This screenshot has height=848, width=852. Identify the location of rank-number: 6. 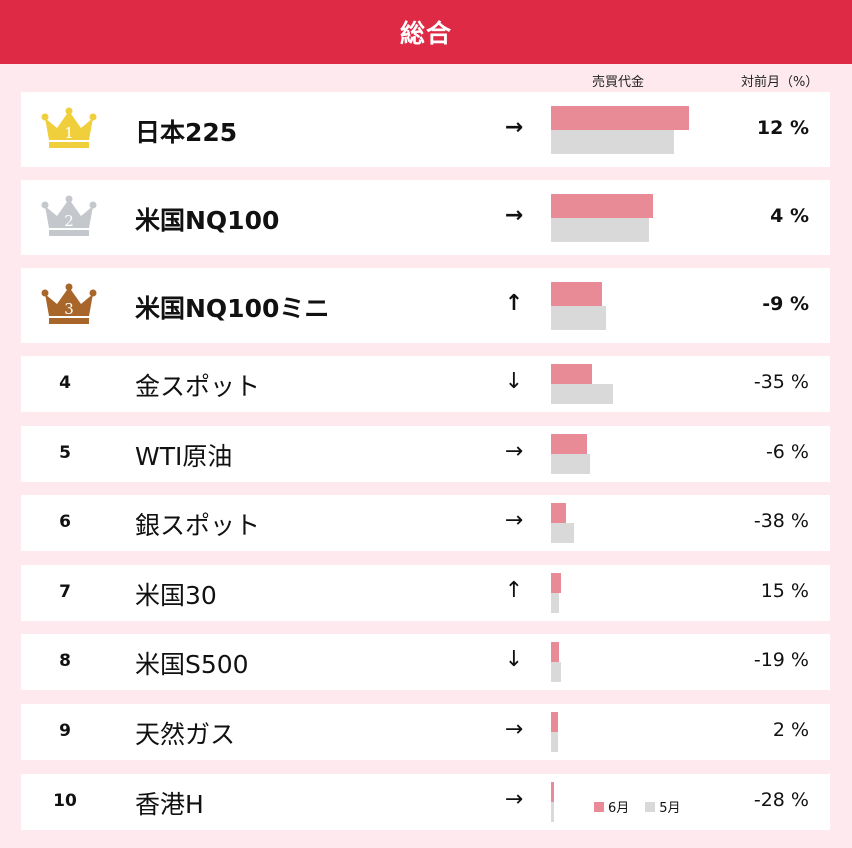
(65, 522).